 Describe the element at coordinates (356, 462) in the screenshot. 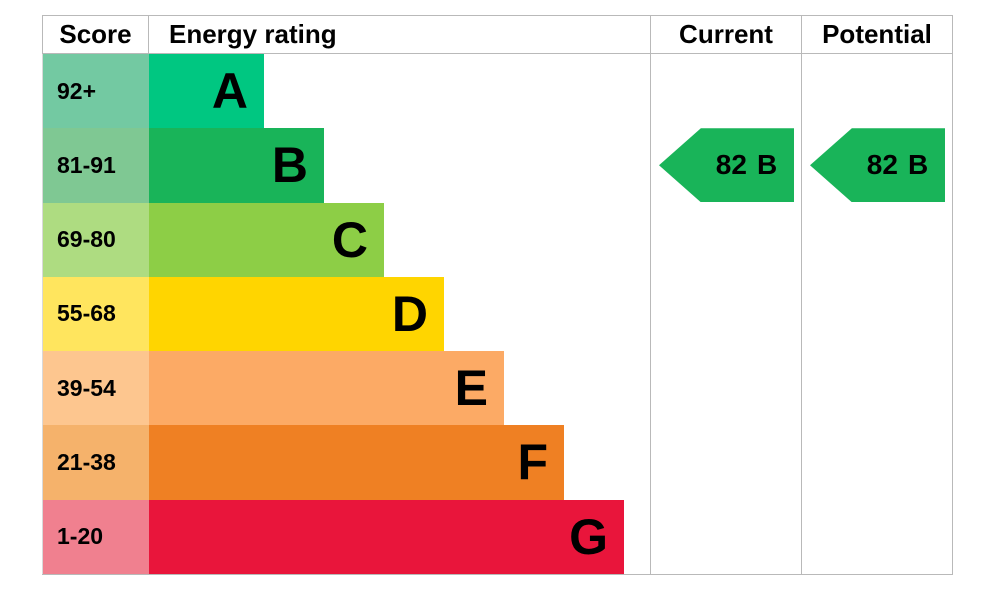

I see `rating-bar: F` at that location.